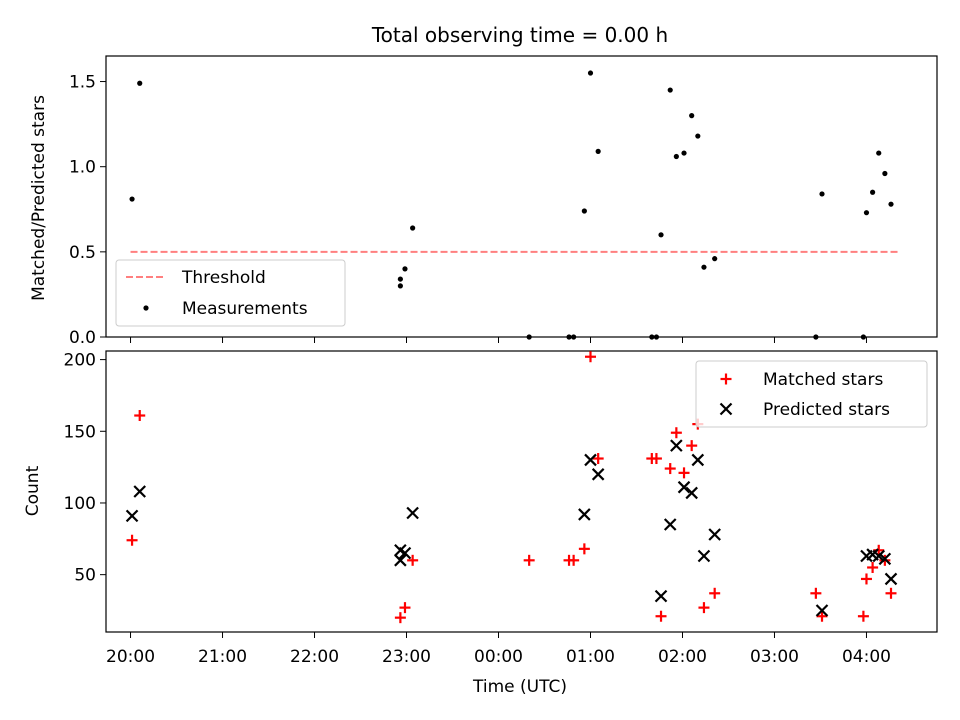 The width and height of the screenshot is (960, 720). What do you see at coordinates (80, 361) in the screenshot?
I see `bottom-y-tick-label: 200` at bounding box center [80, 361].